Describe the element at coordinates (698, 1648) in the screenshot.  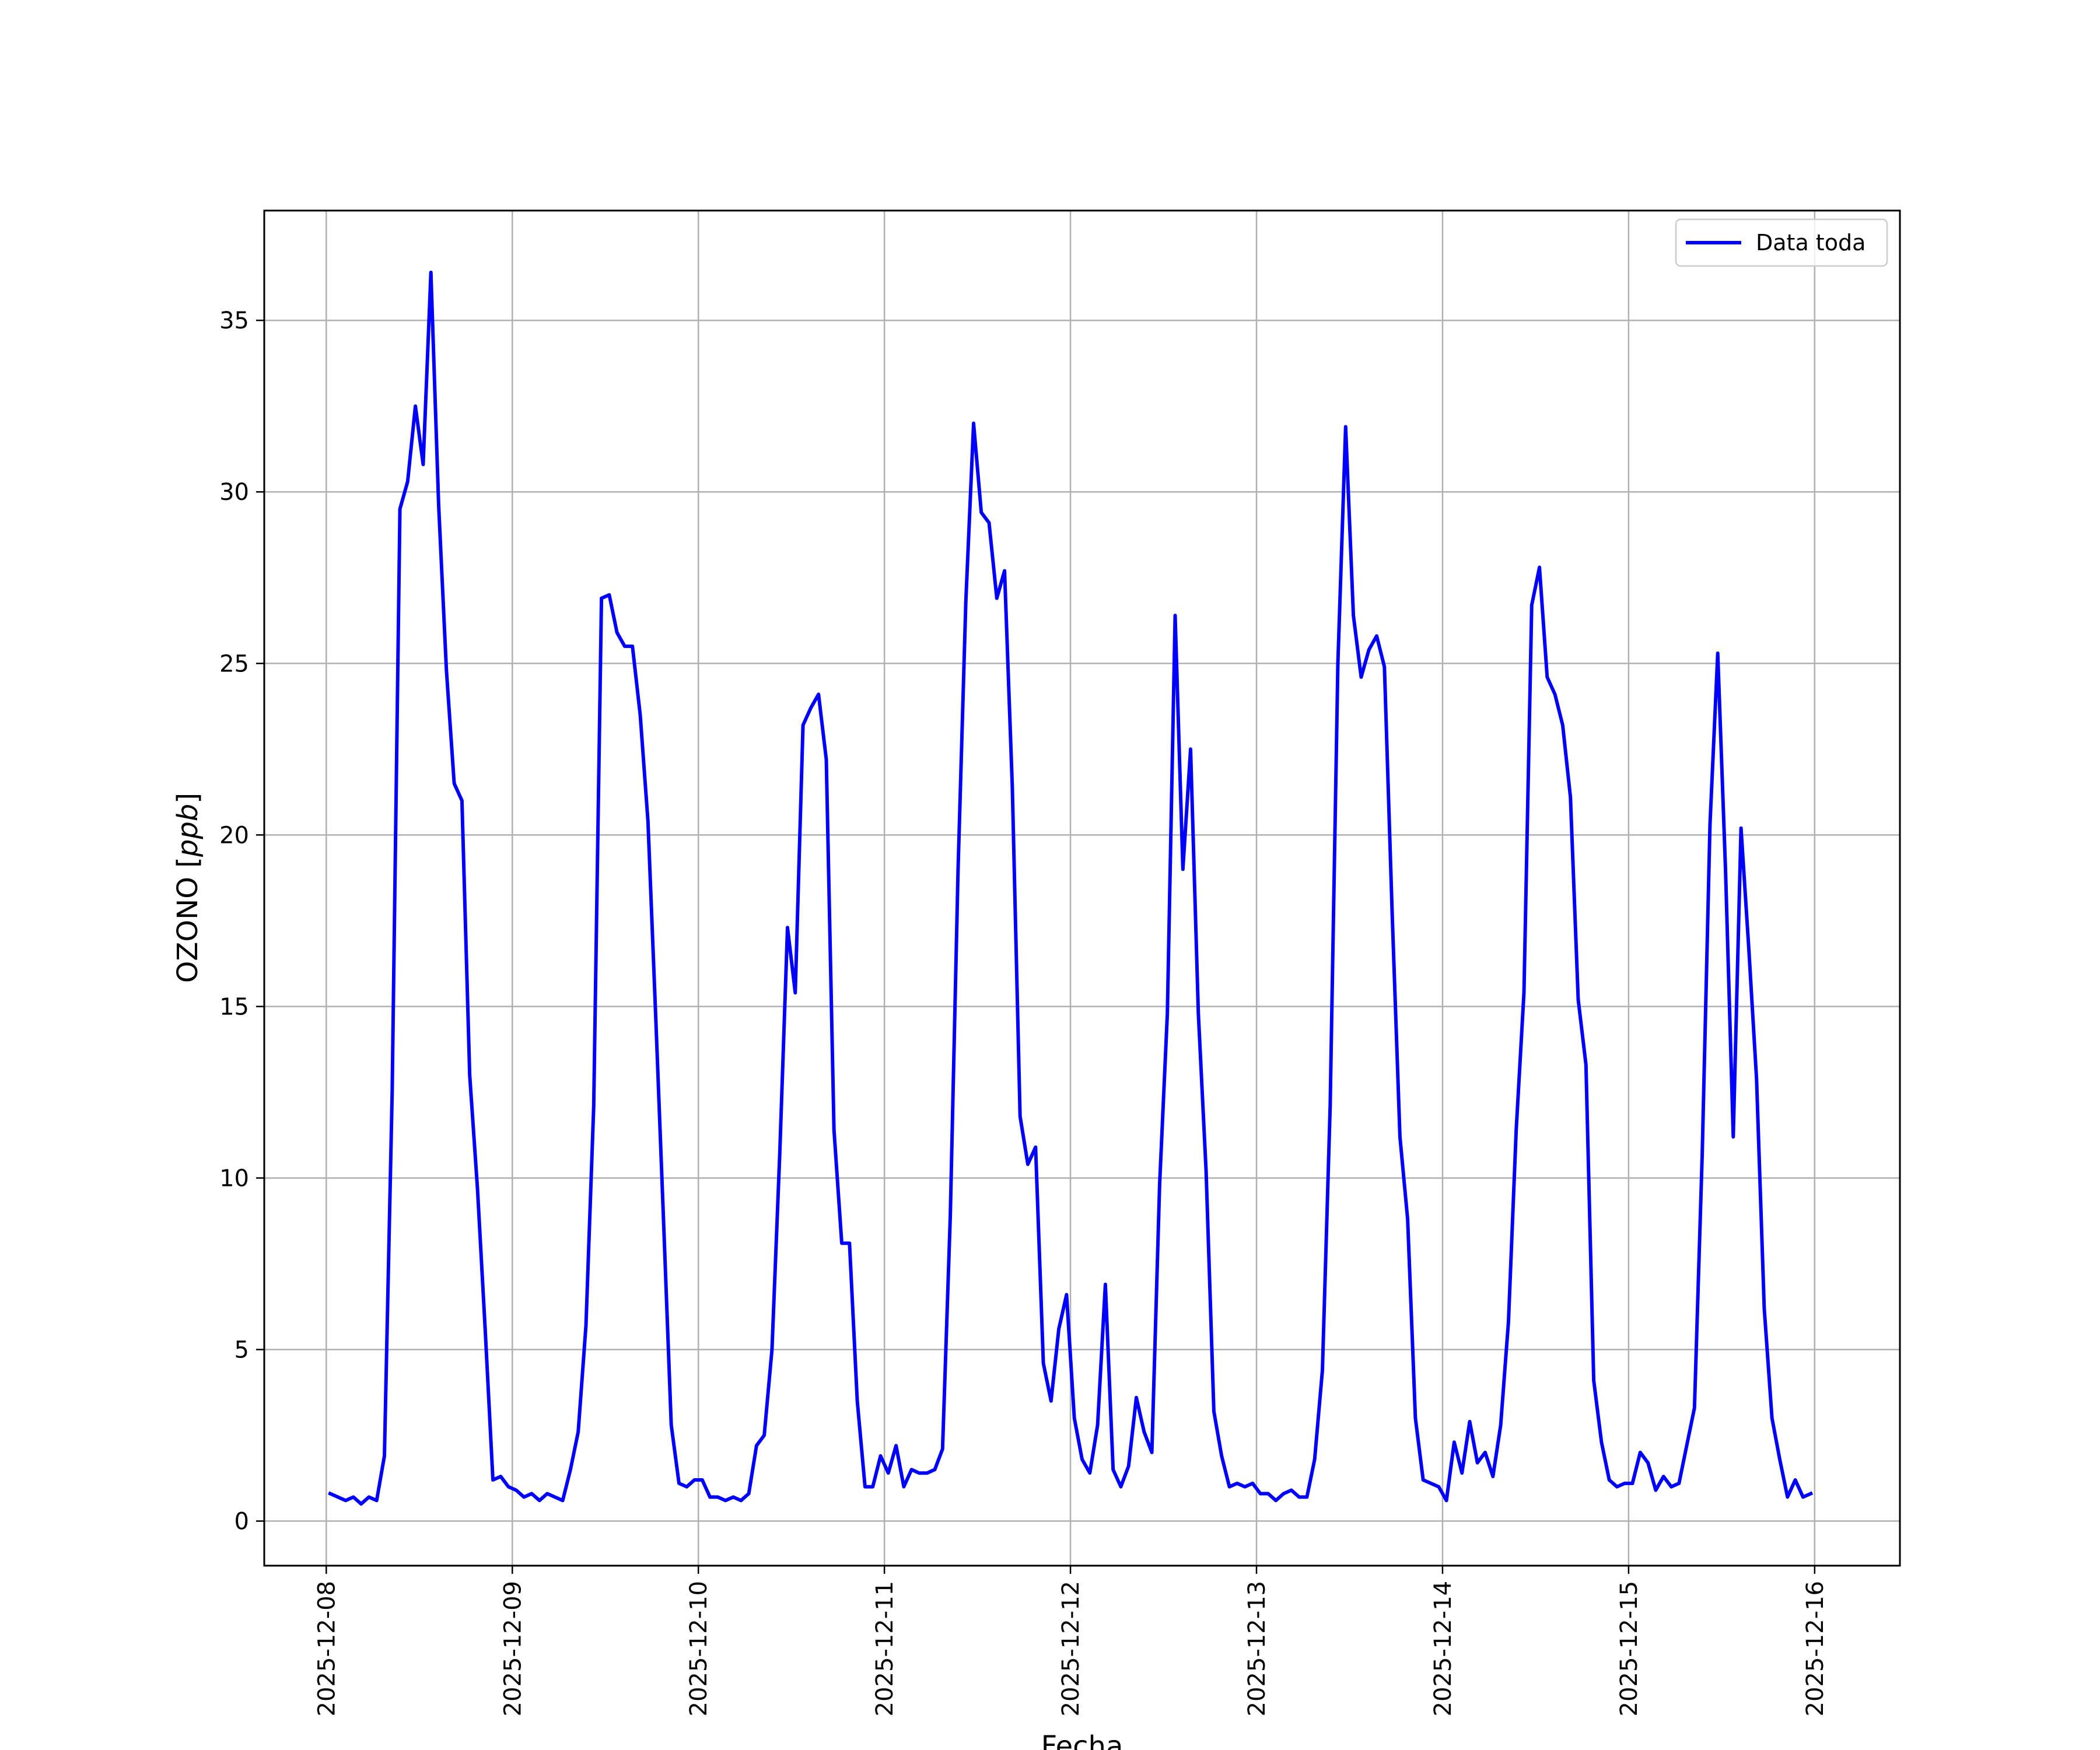
I see `x-tick-label: 2025-12-10` at that location.